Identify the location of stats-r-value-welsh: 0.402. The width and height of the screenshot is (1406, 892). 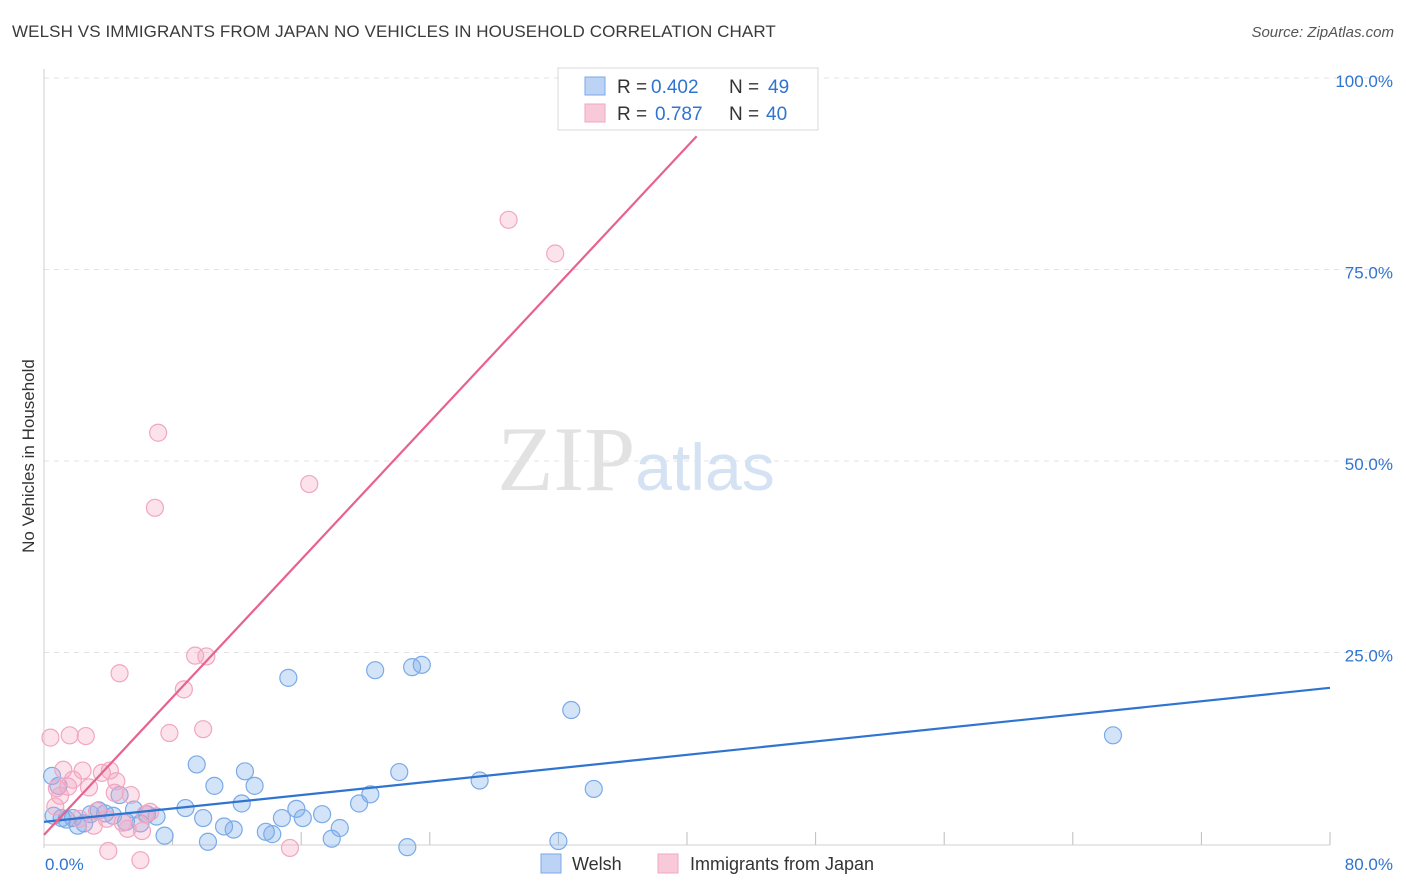
(675, 87).